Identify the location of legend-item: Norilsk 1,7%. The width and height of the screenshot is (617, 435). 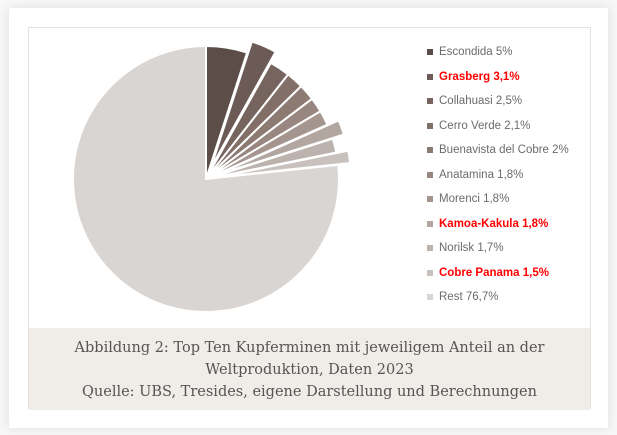
(498, 248).